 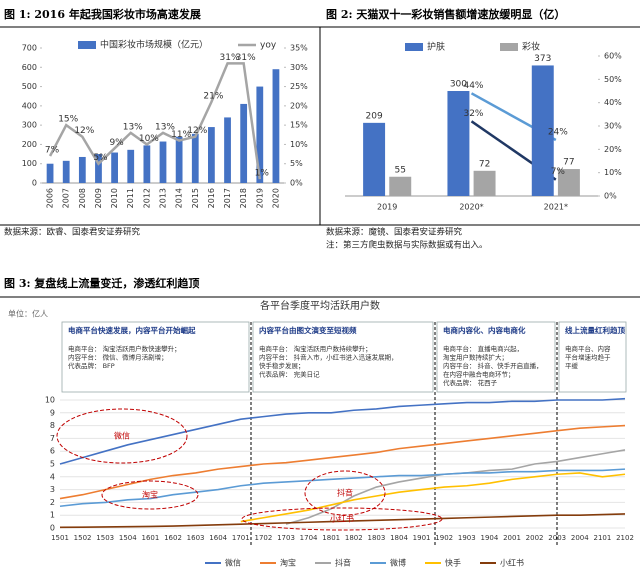 I want to click on annotation: 微信, so click(x=122, y=436).